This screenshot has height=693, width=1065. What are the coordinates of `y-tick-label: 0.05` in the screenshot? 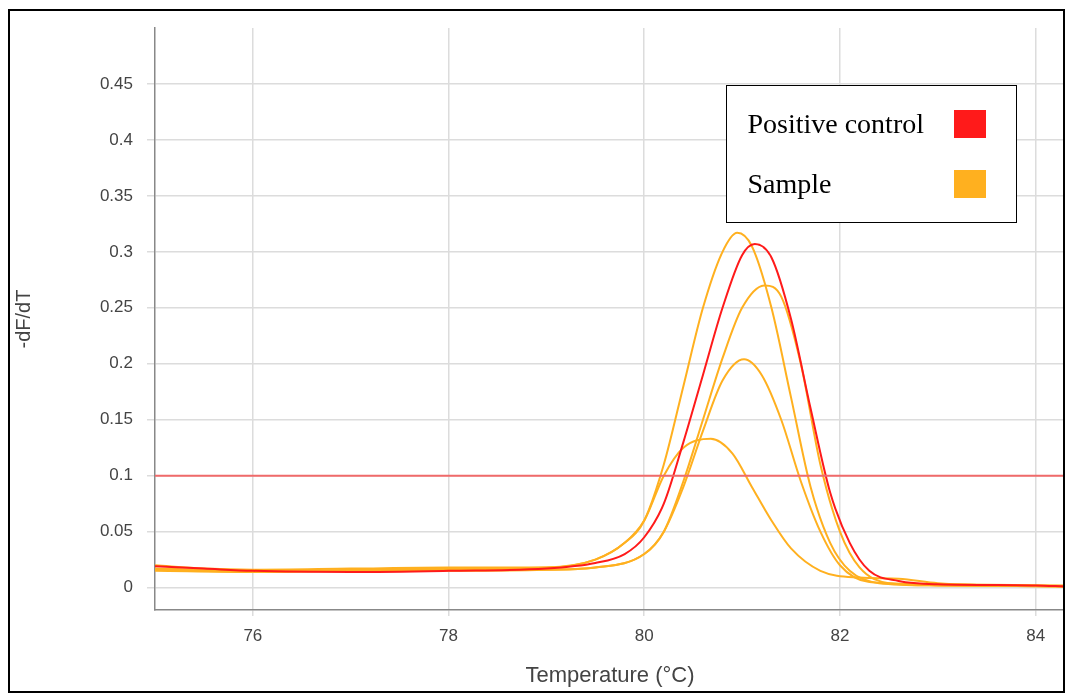 It's located at (116, 531).